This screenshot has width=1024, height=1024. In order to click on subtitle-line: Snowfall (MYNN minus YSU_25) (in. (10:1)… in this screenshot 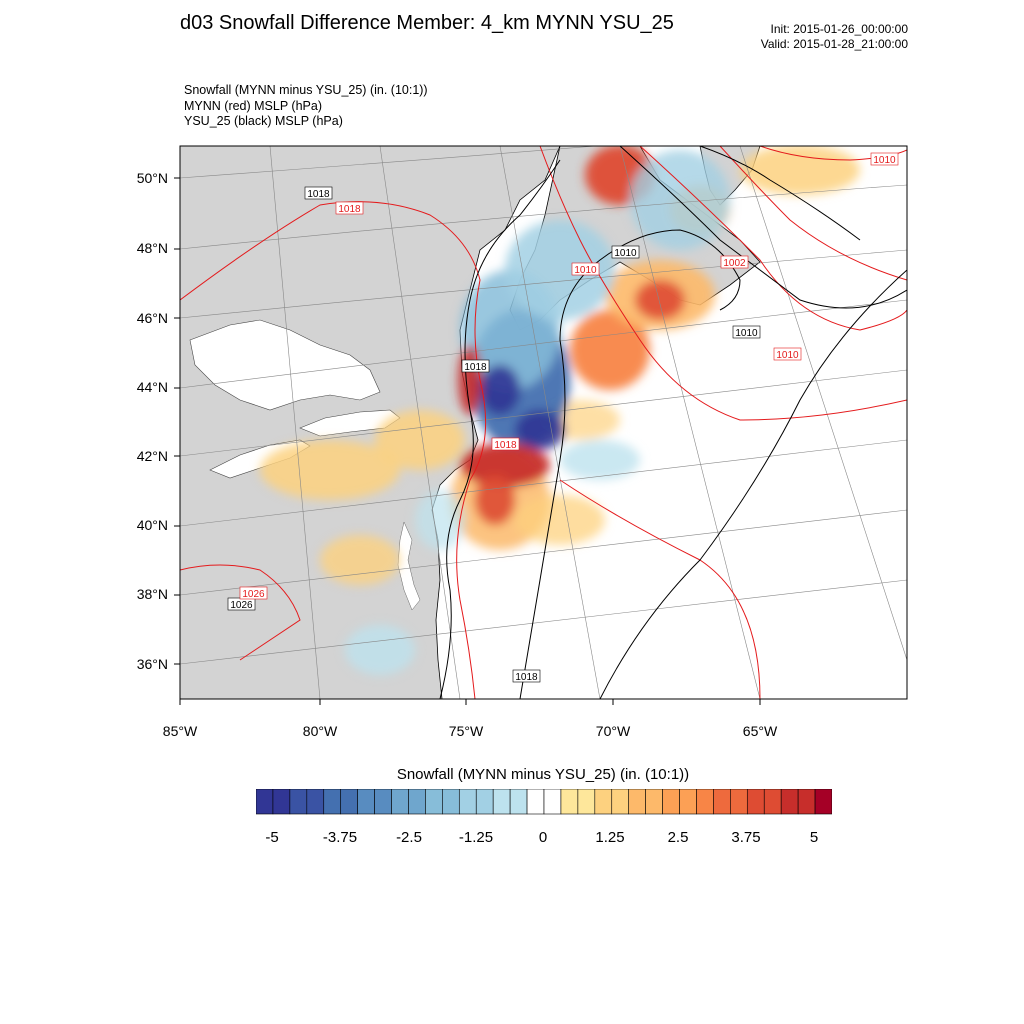, I will do `click(306, 90)`.